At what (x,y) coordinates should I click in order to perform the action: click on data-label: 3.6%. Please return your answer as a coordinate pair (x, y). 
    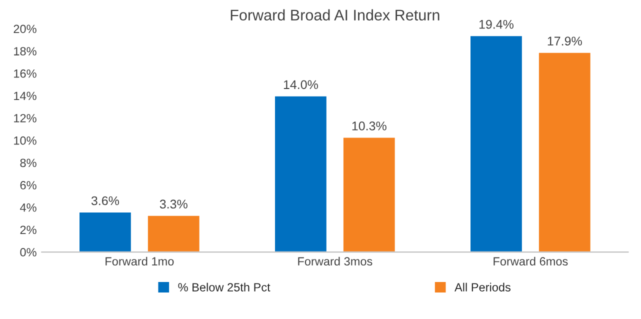
    Looking at the image, I should click on (105, 201).